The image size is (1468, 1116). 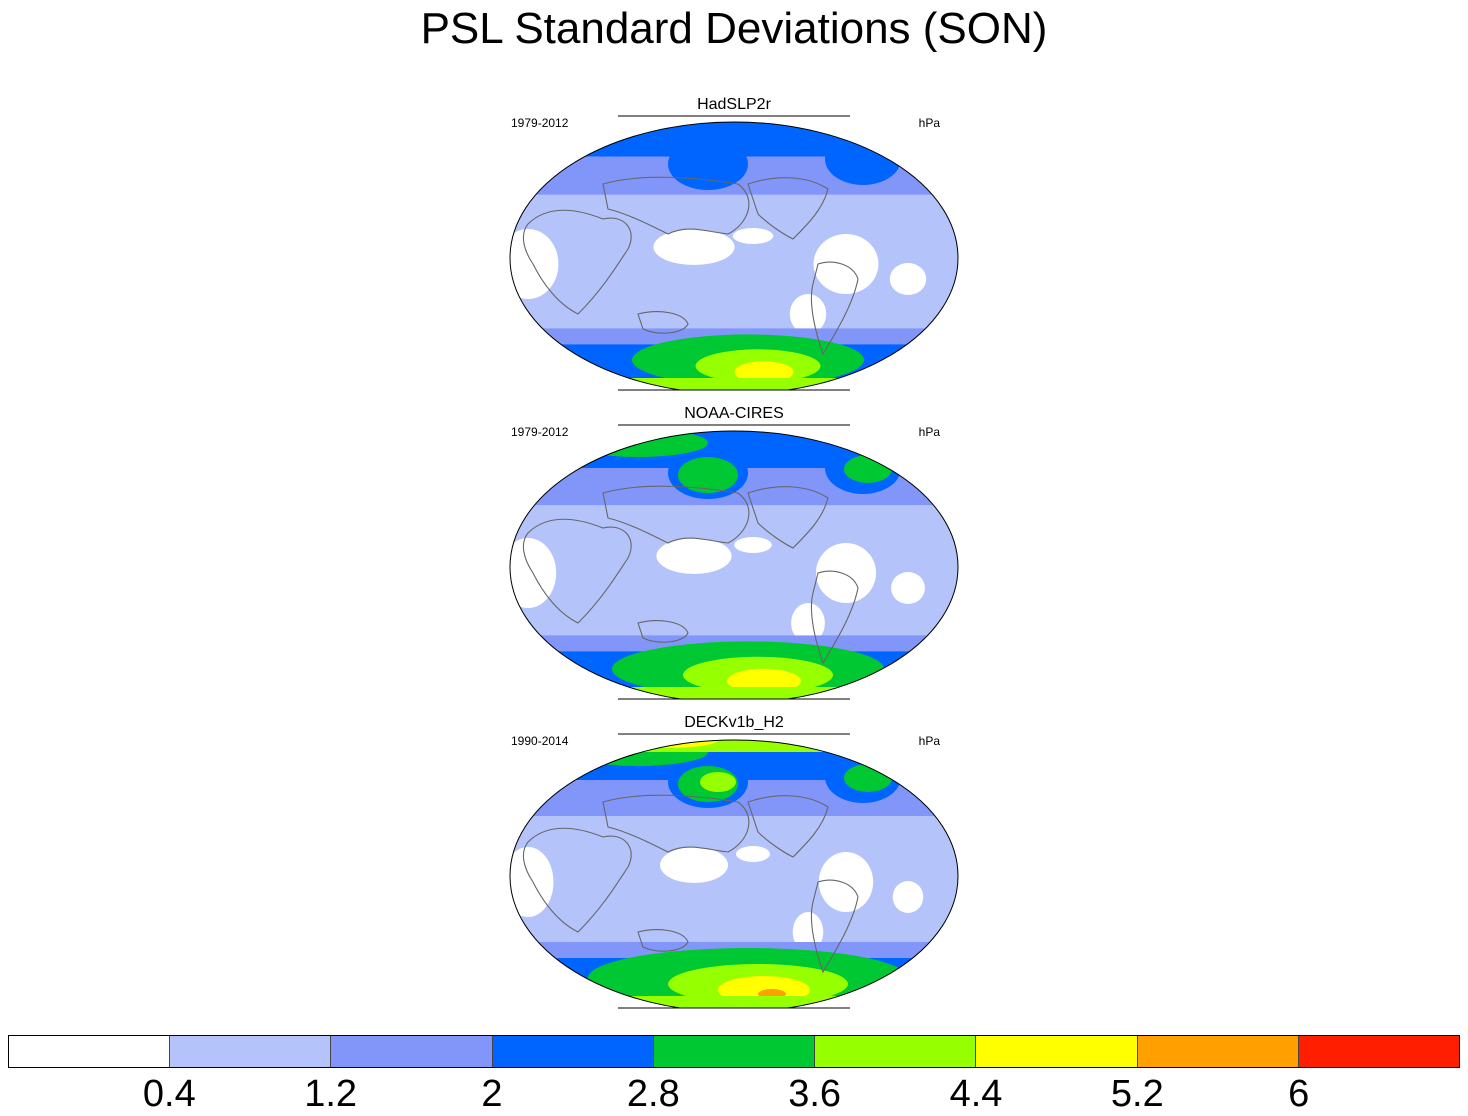 What do you see at coordinates (1137, 1094) in the screenshot?
I see `colorbar-tick-label: 5.2` at bounding box center [1137, 1094].